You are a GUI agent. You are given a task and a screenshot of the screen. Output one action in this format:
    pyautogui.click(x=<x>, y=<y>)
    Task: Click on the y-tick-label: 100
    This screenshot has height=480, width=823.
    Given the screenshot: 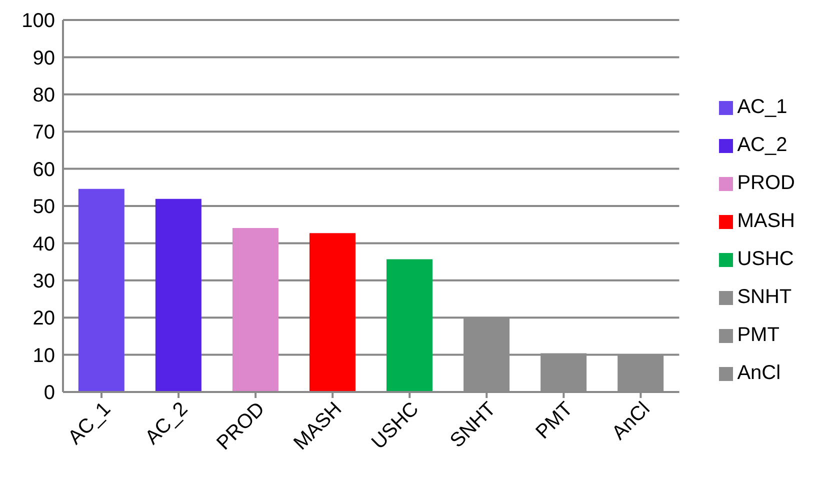 What is the action you would take?
    pyautogui.click(x=38, y=21)
    